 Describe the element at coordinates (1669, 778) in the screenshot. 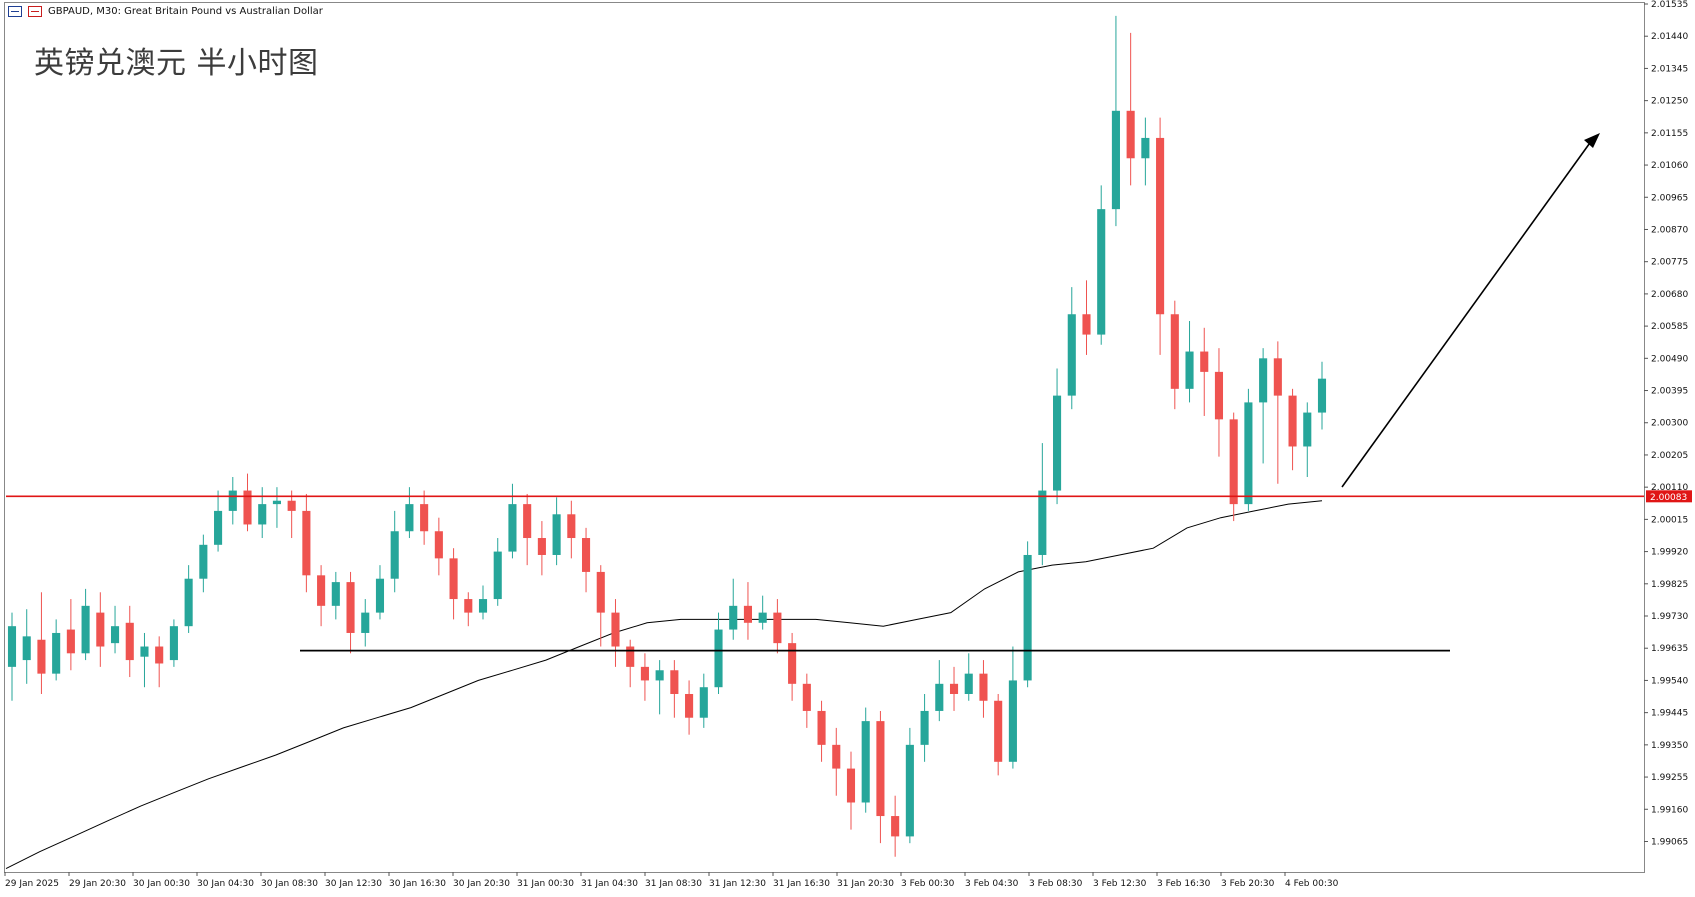

I see `y-tick-label: 1.99255` at that location.